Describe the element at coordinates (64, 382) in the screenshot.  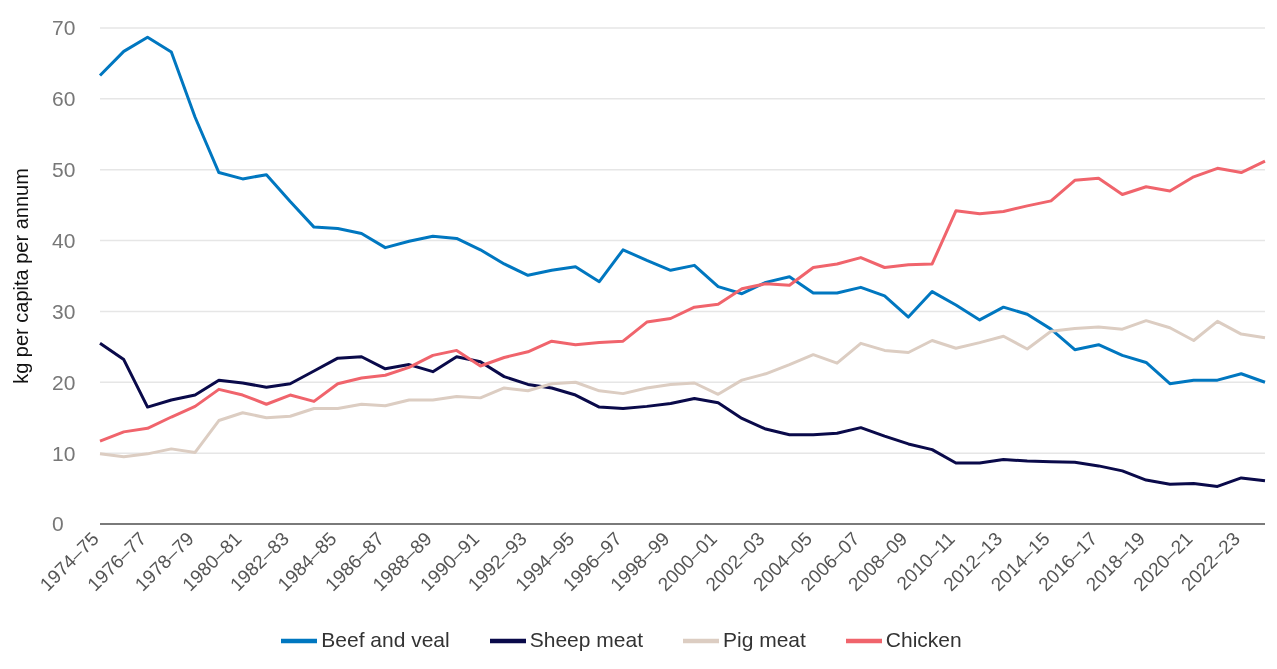
I see `y-tick-label: 20` at that location.